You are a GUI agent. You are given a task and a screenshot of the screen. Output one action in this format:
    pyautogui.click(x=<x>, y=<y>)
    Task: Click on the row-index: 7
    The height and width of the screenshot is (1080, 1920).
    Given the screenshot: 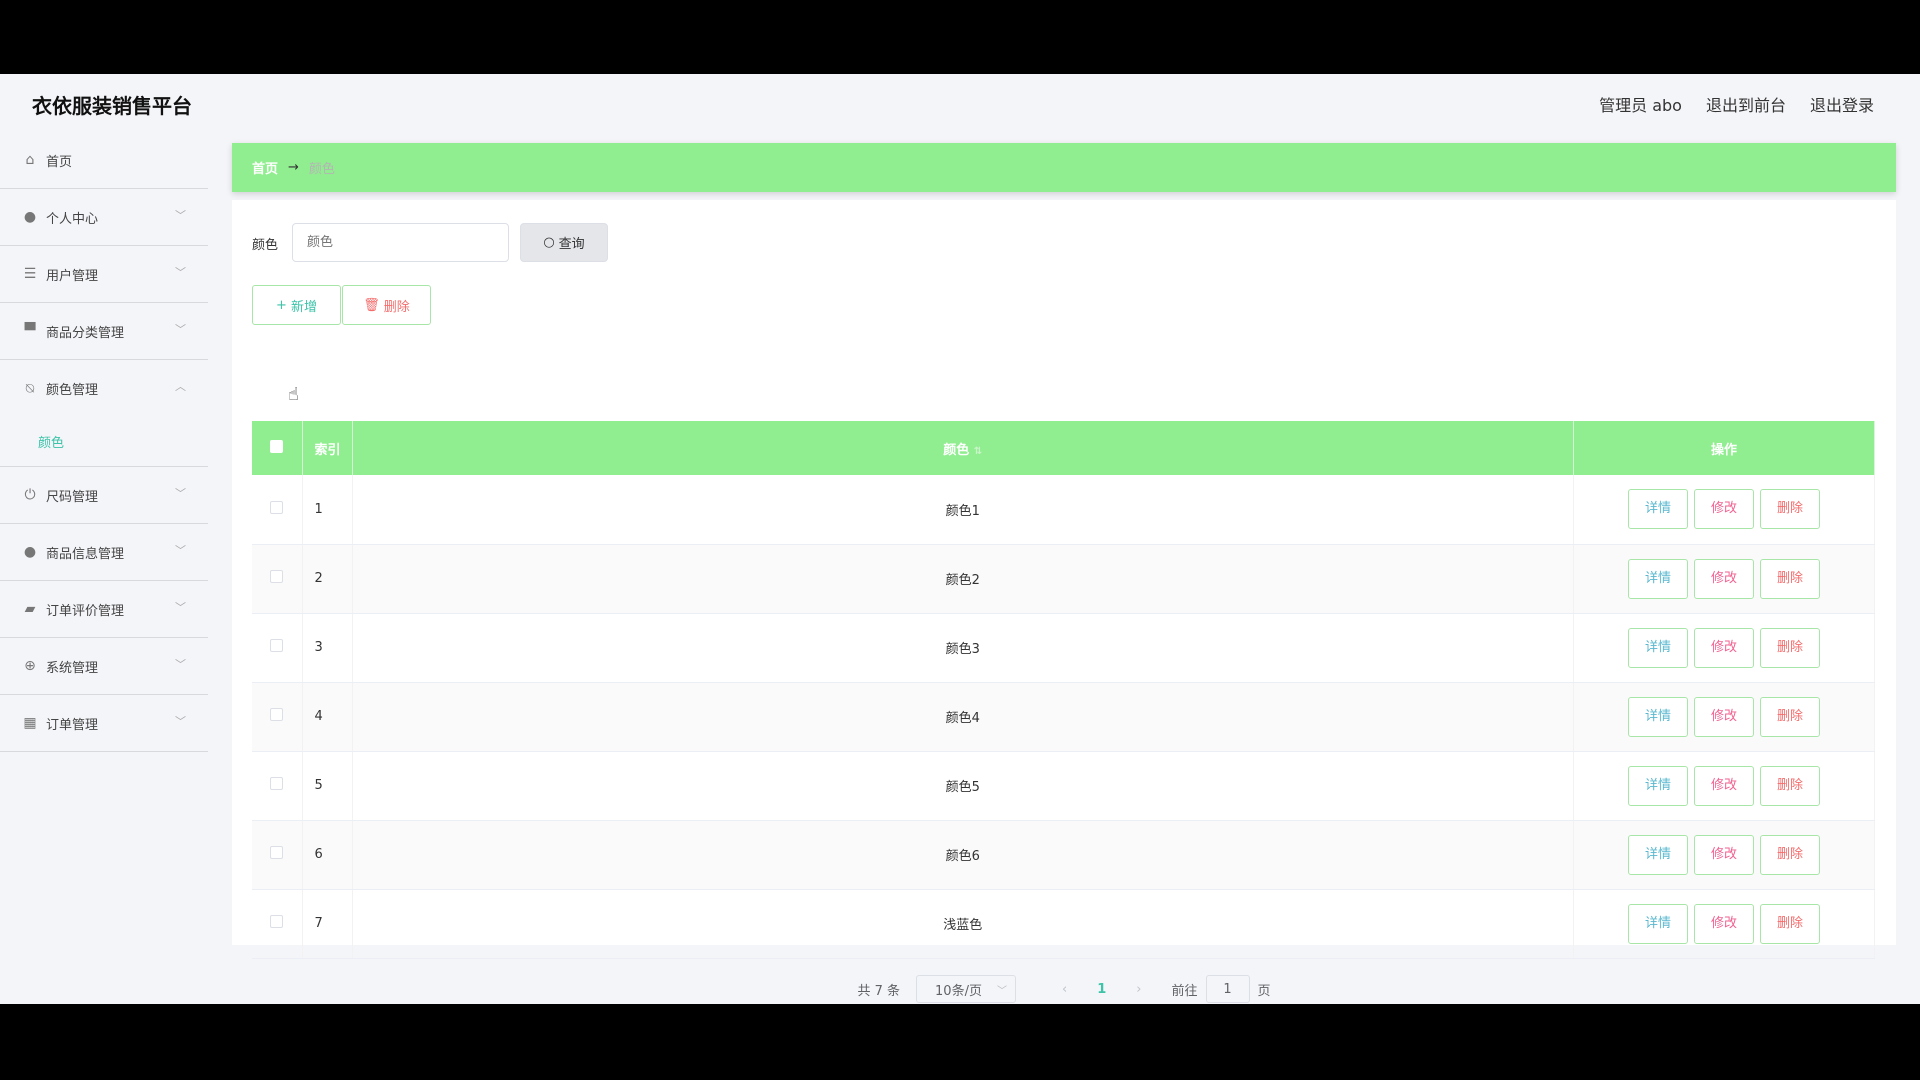 What is the action you would take?
    pyautogui.click(x=327, y=924)
    